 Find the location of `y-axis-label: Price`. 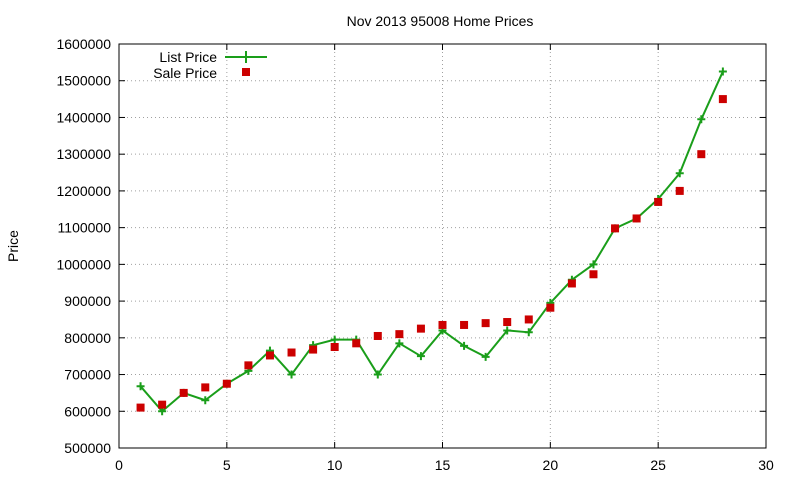

y-axis-label: Price is located at coordinates (13, 246).